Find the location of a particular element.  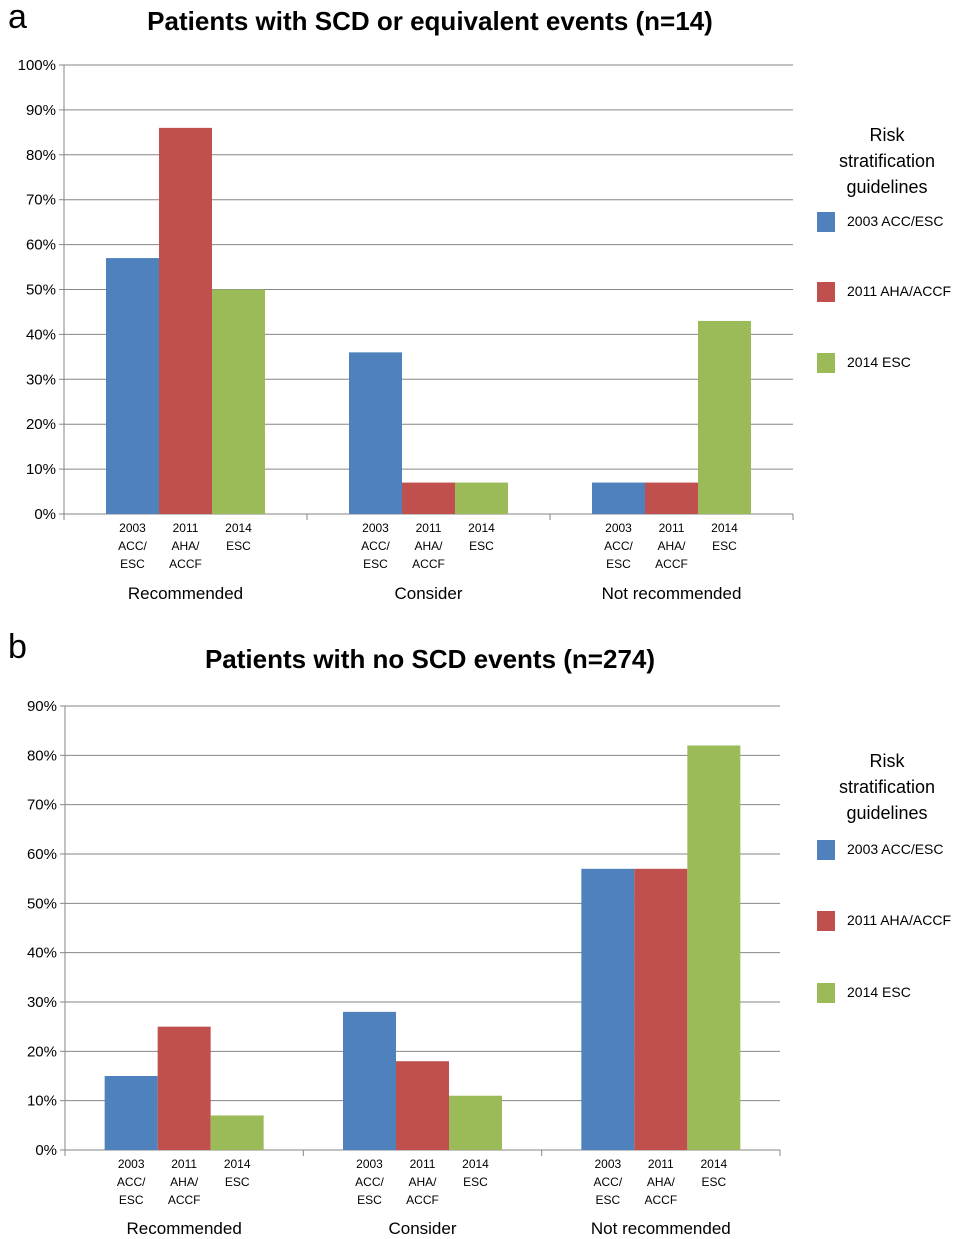

y-tick-label: 40% is located at coordinates (41, 334).